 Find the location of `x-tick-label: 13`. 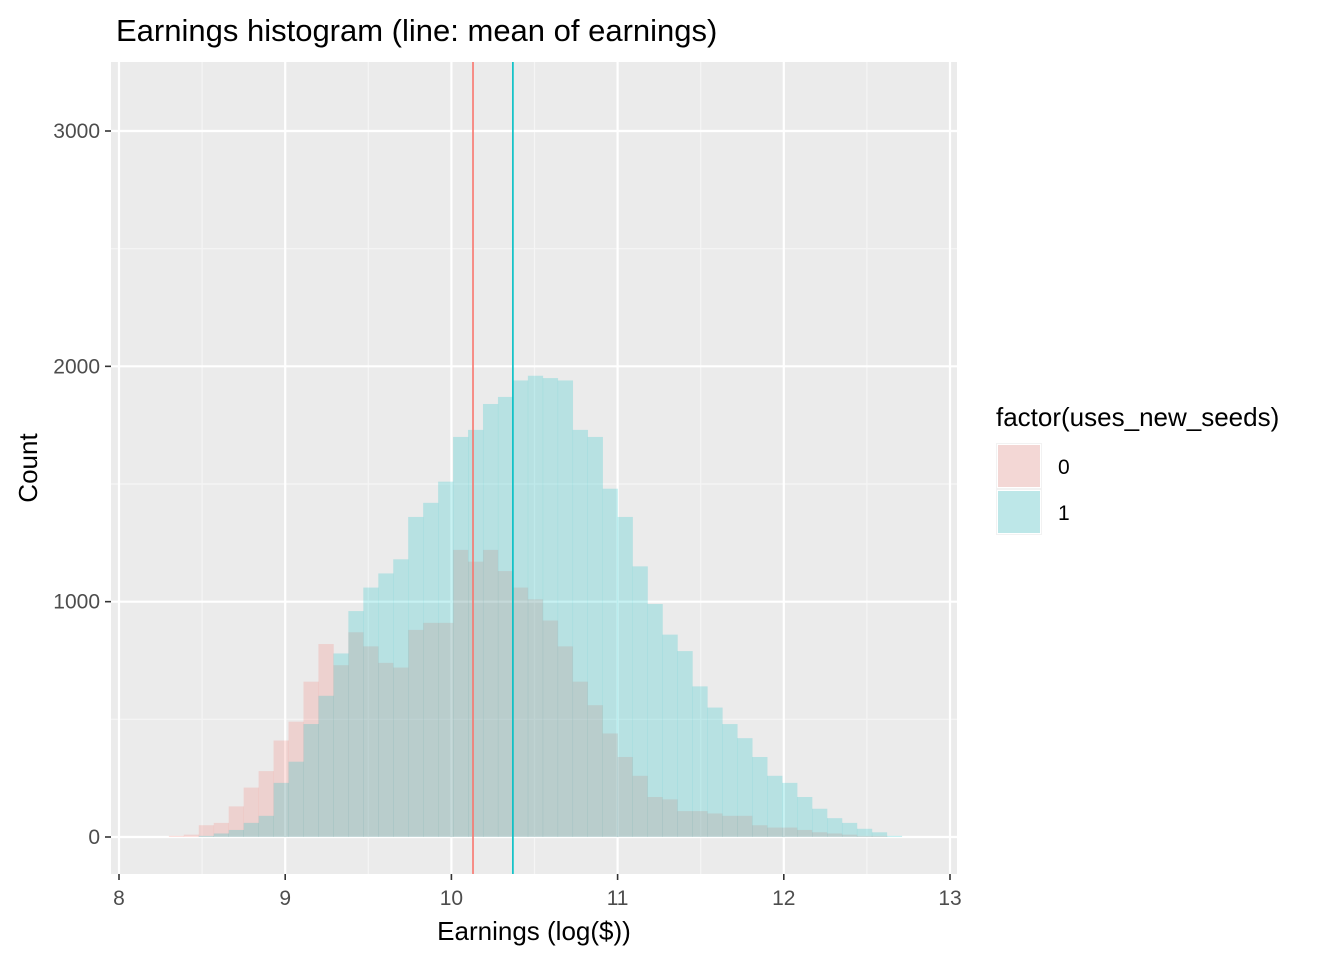

x-tick-label: 13 is located at coordinates (949, 898).